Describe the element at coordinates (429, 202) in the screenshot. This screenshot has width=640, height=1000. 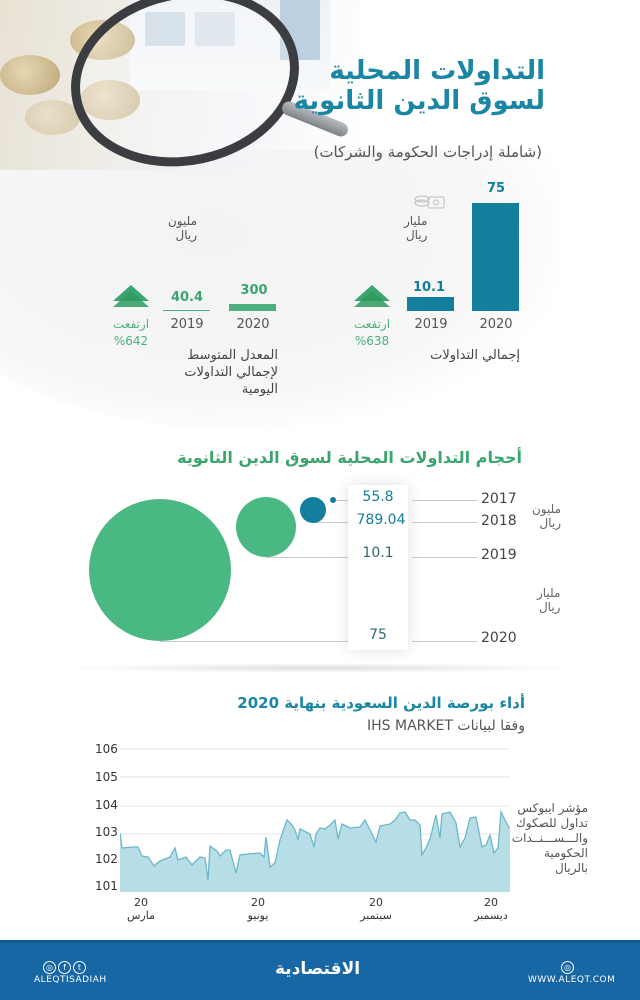
I see `money-stack-icon` at that location.